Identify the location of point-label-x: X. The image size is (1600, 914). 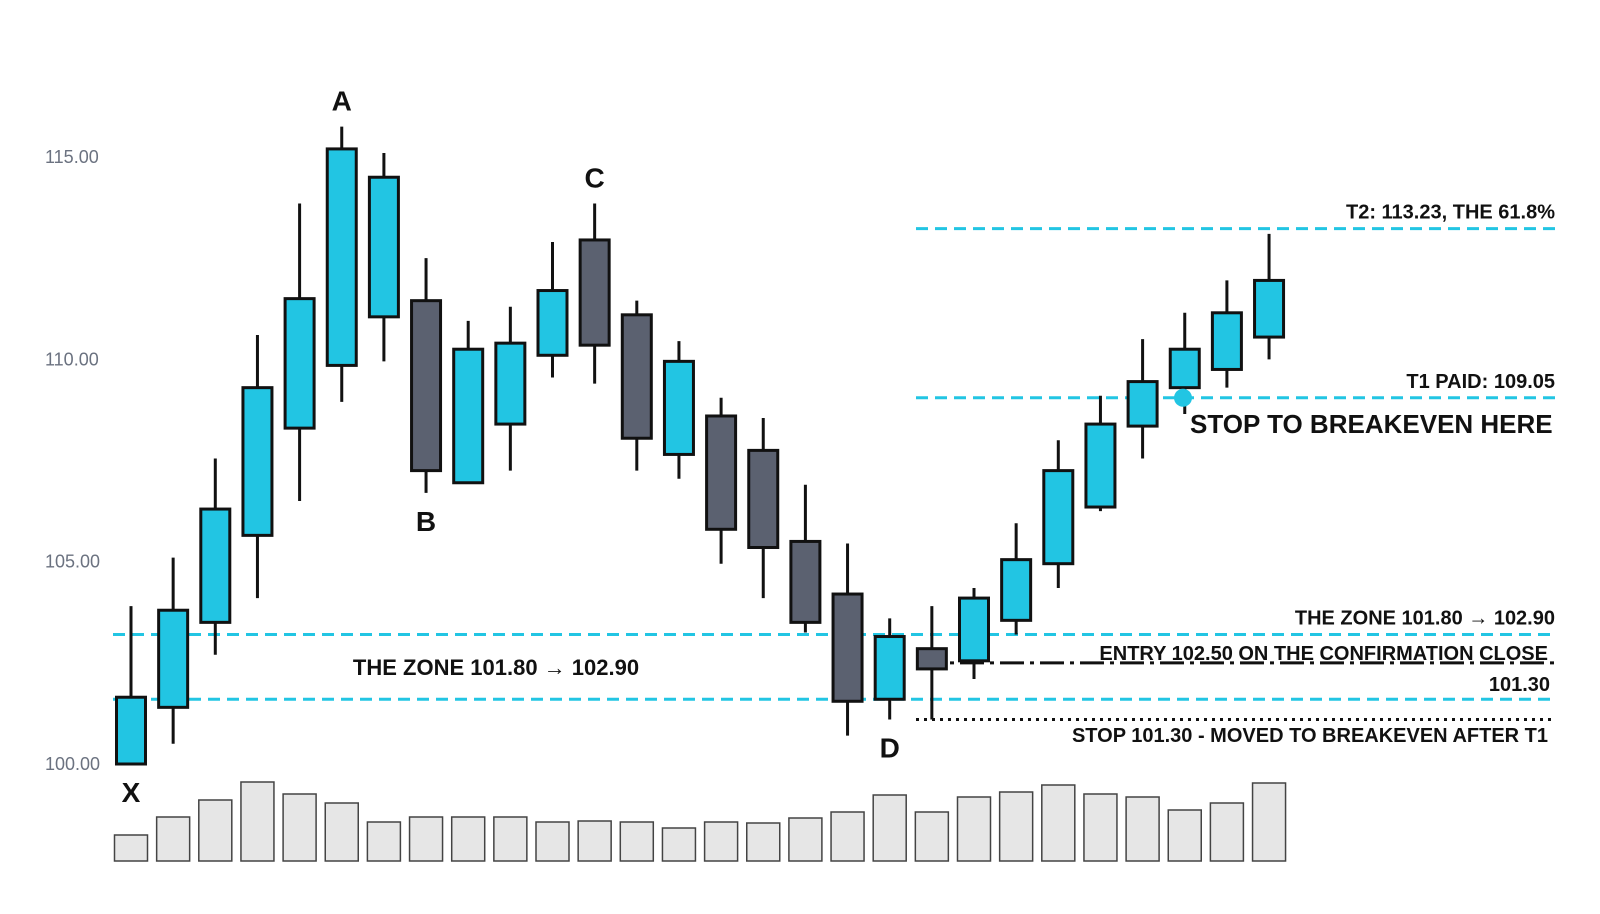
(131, 792).